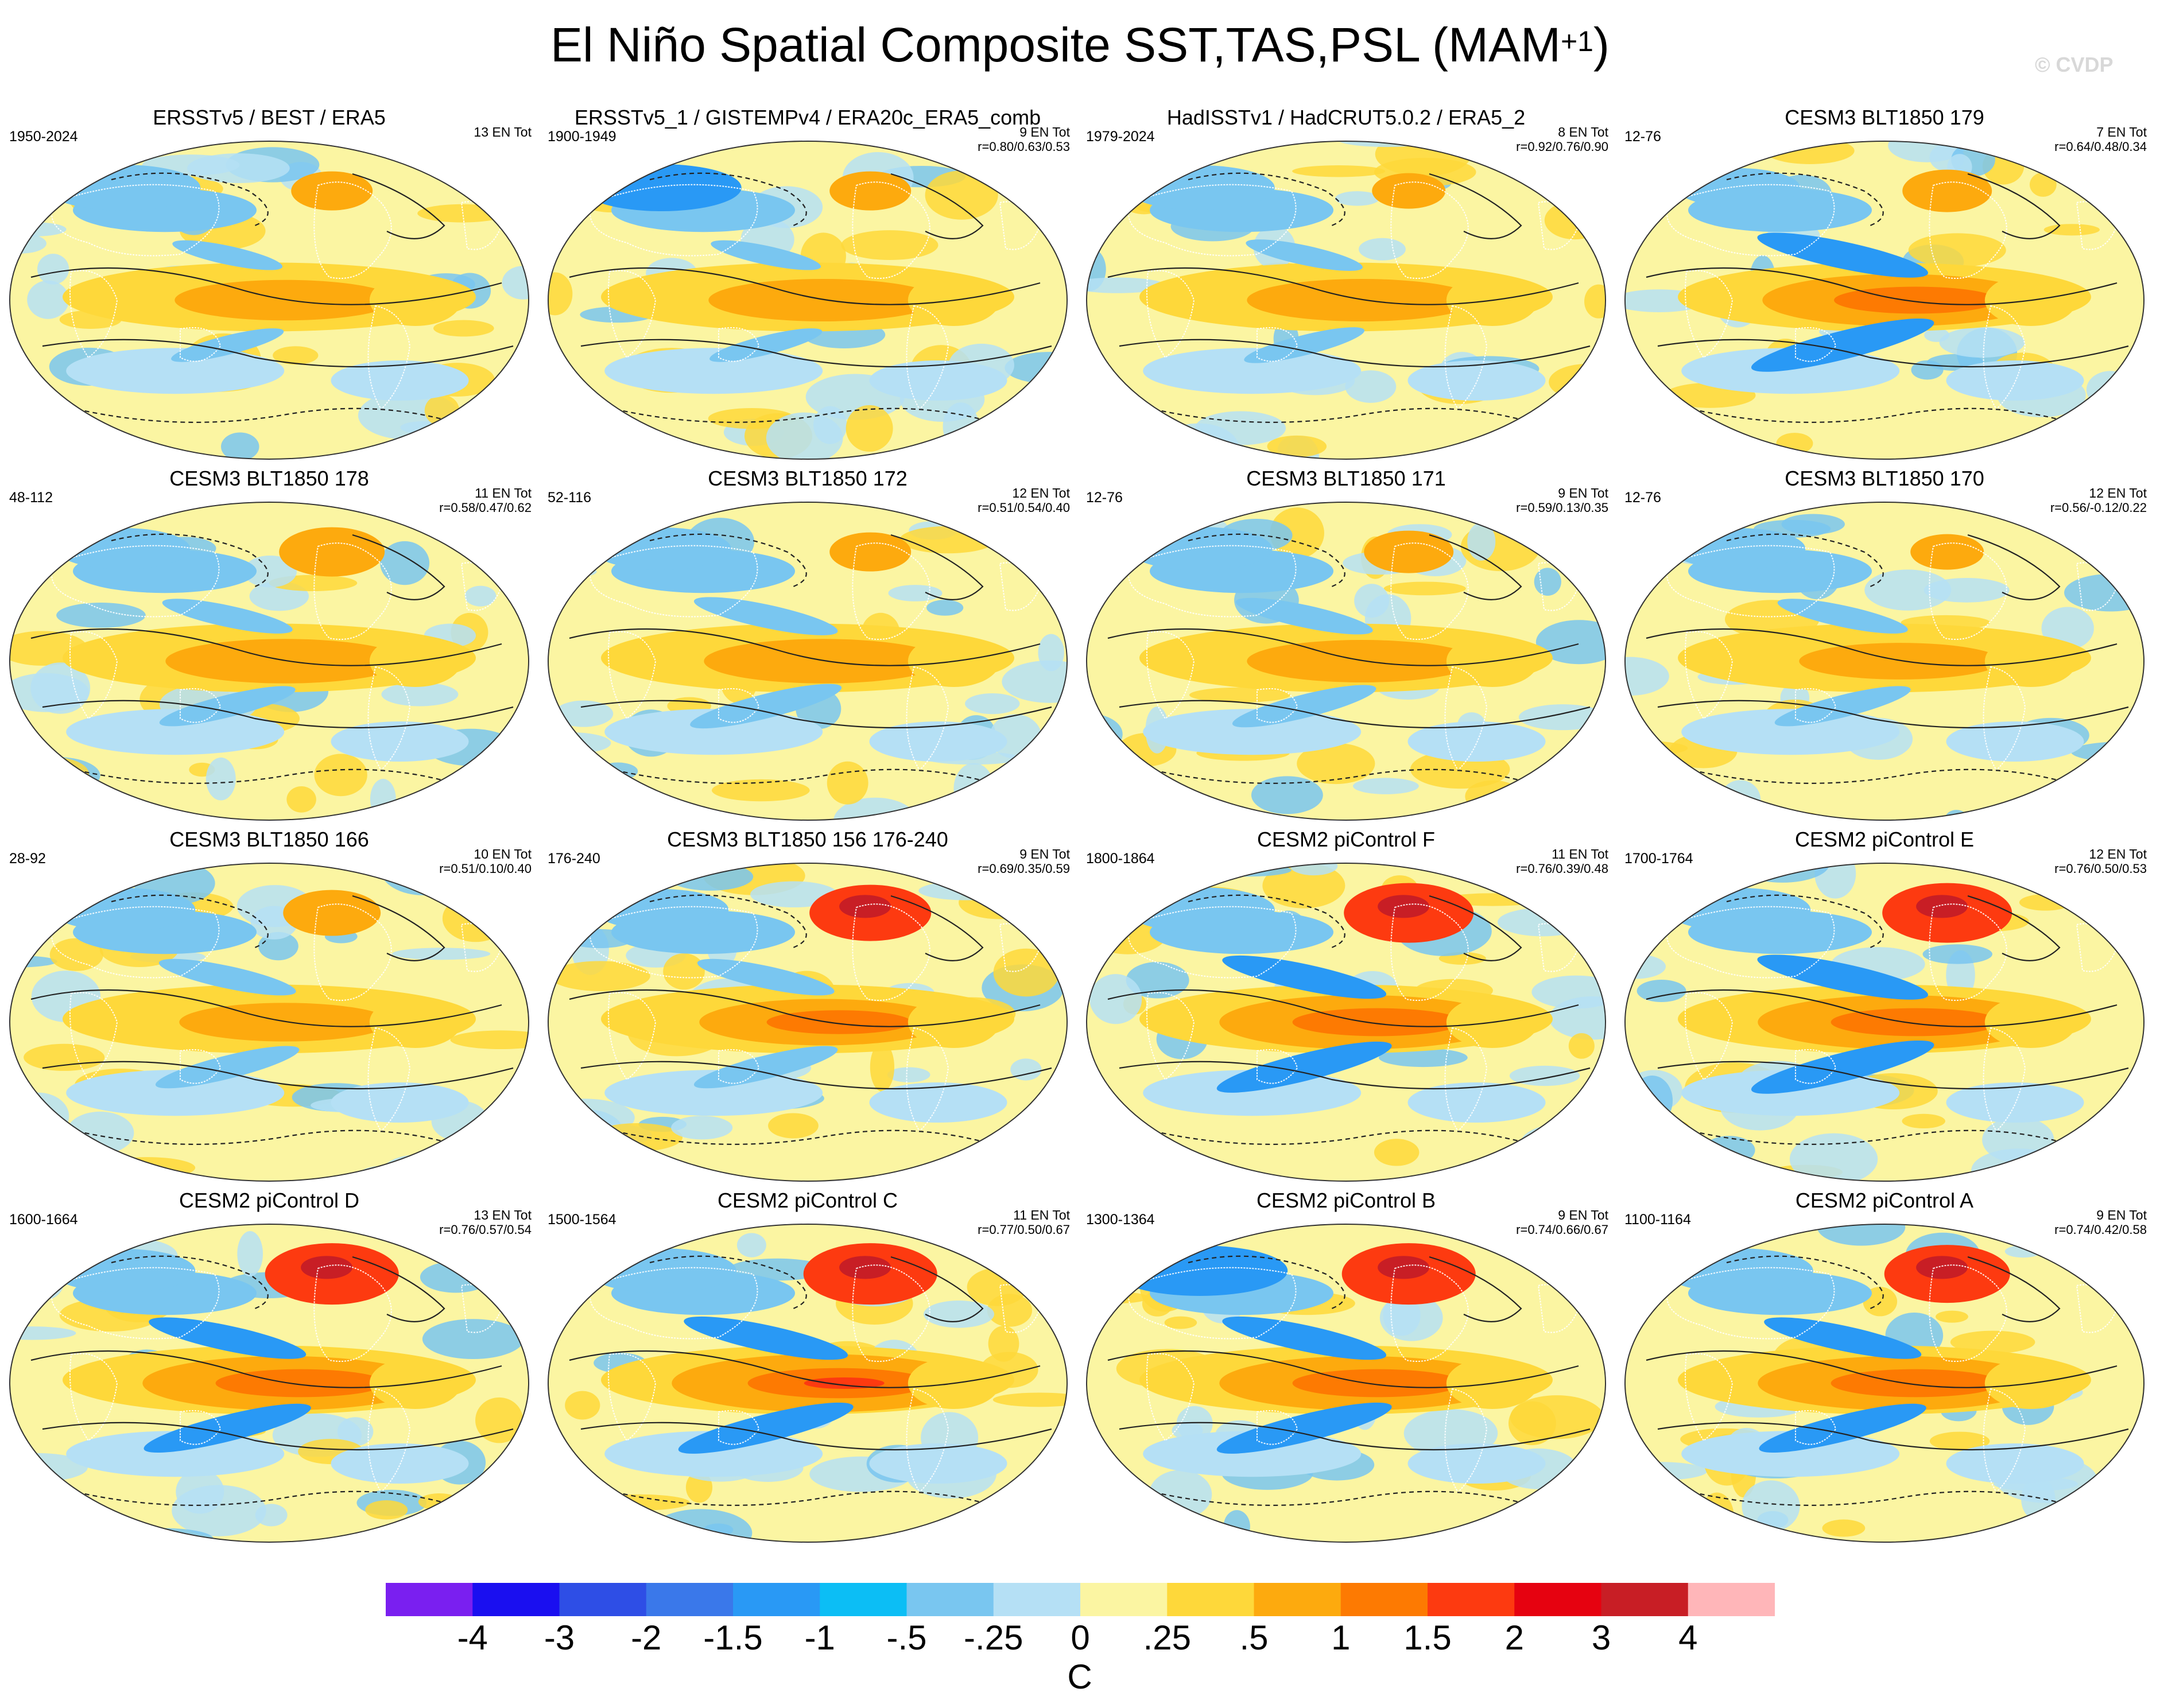  Describe the element at coordinates (574, 859) in the screenshot. I see `panel-period: 176-240` at that location.